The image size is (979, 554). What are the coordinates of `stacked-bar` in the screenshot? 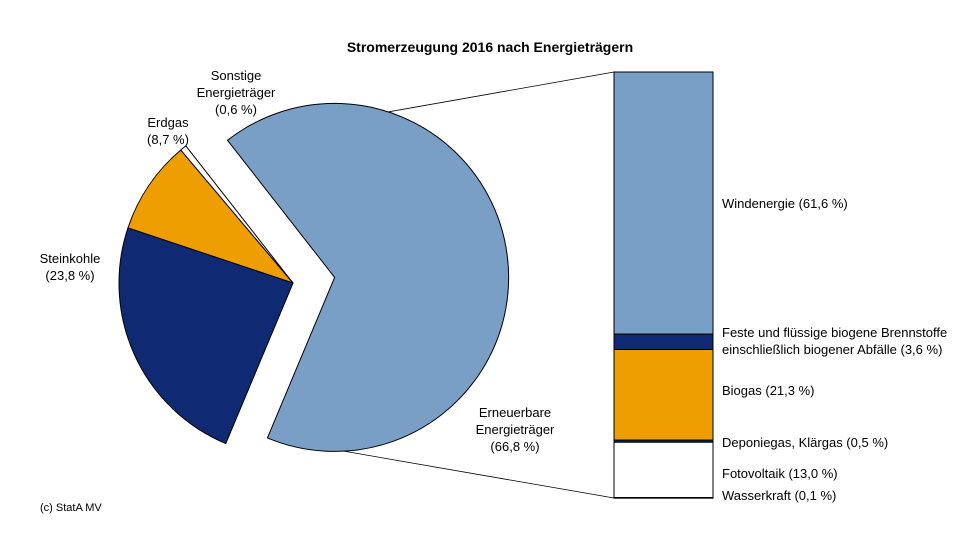 It's located at (663, 285).